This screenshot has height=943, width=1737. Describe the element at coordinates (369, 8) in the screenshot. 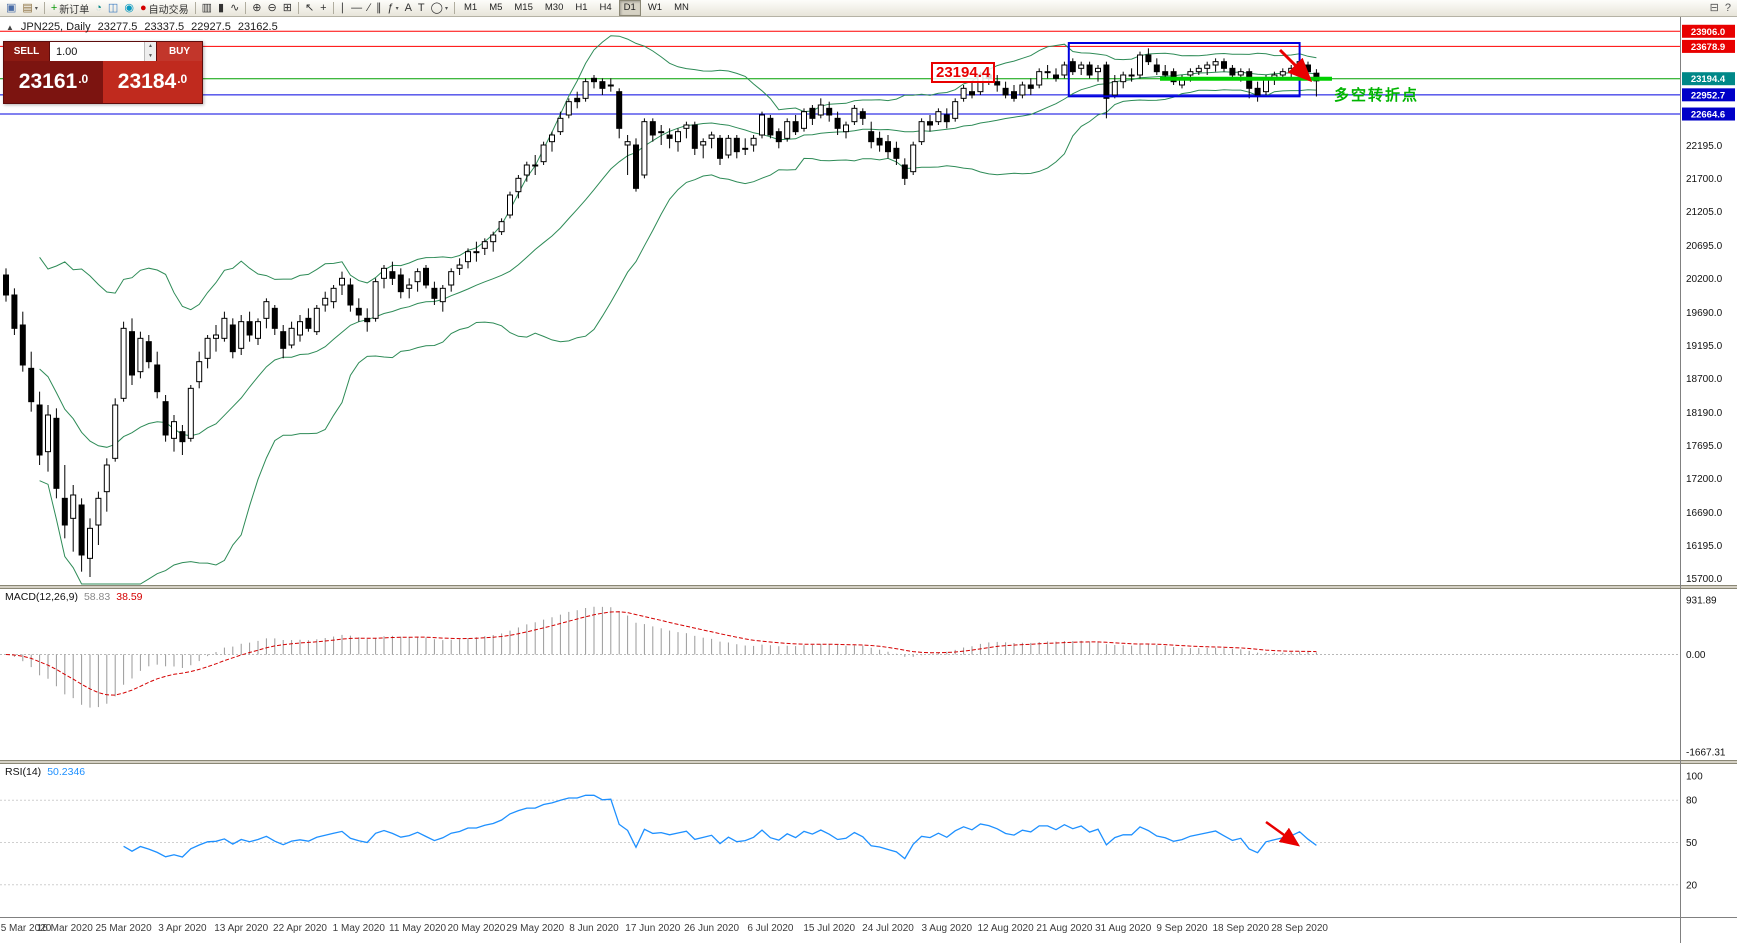

I see `trendline-icon: ∕` at that location.